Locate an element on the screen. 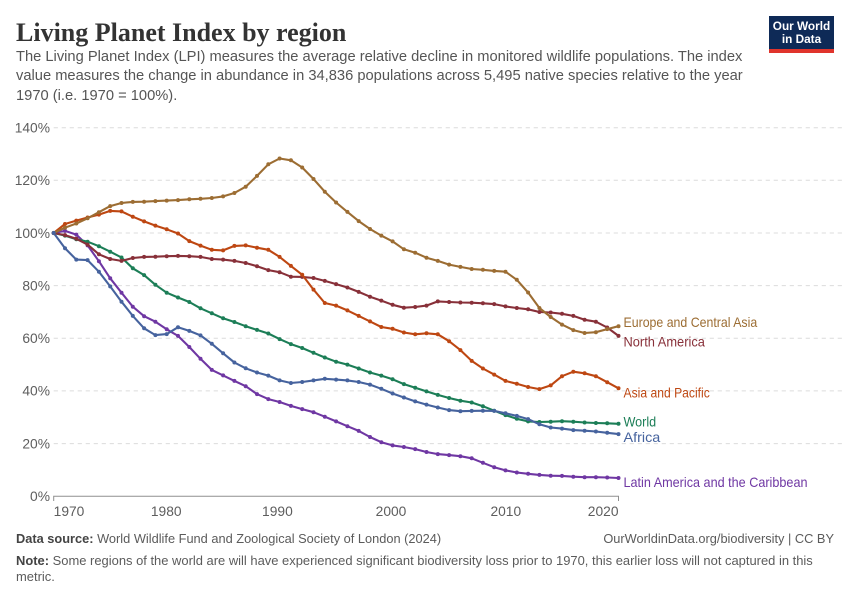 The width and height of the screenshot is (850, 600). svg-text: 100% is located at coordinates (32, 233).